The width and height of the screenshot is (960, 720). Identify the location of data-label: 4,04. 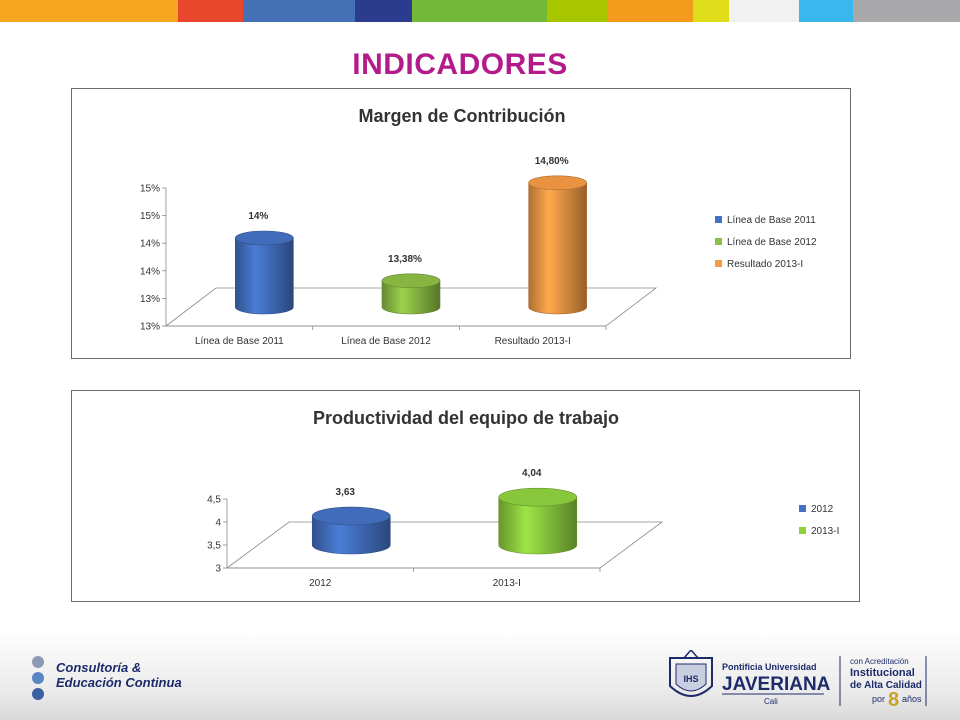
(532, 473).